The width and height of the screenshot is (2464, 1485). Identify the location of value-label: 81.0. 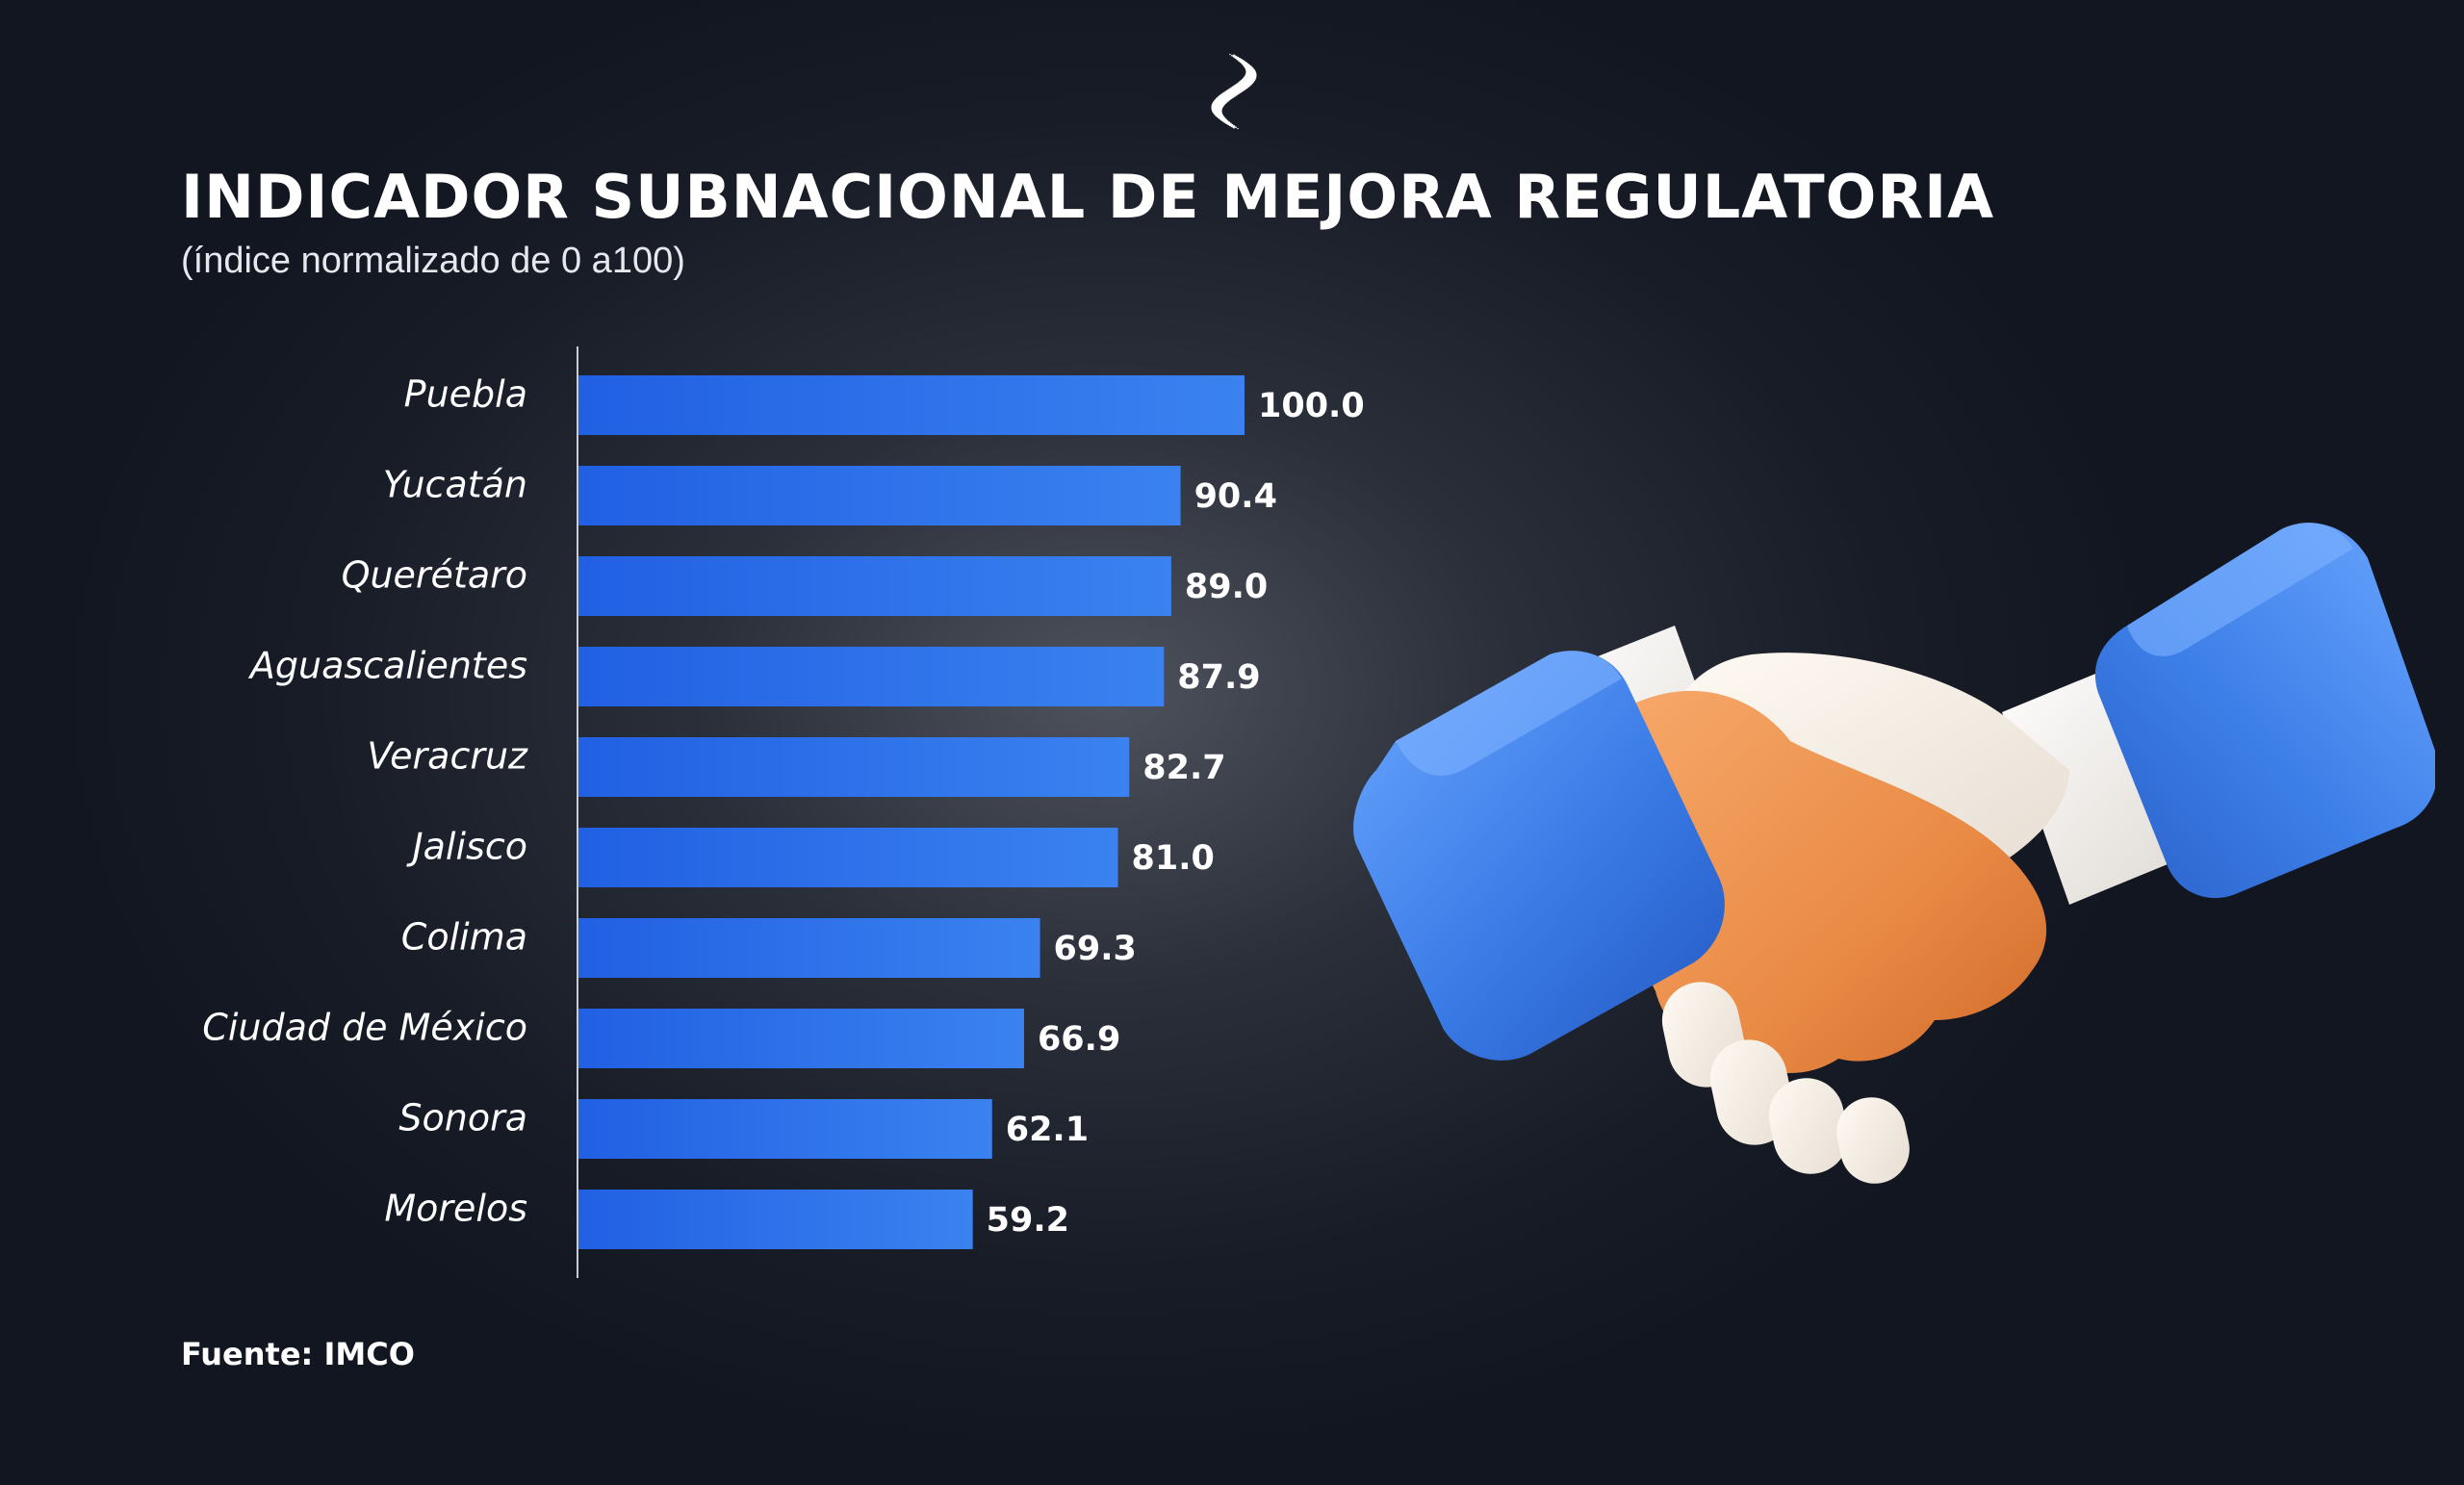
(1173, 858).